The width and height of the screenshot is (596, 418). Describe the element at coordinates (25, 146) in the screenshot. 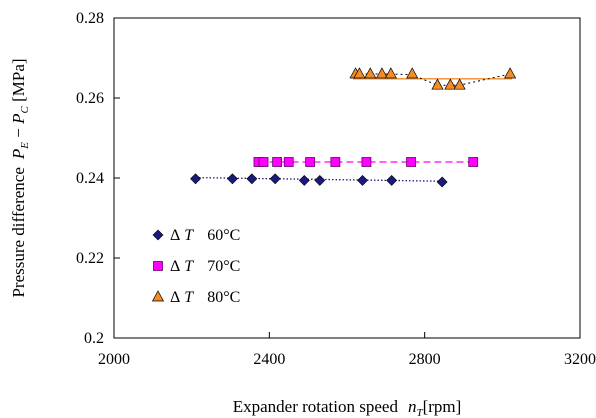

I see `y-axis-symbol-1-sub: E` at that location.